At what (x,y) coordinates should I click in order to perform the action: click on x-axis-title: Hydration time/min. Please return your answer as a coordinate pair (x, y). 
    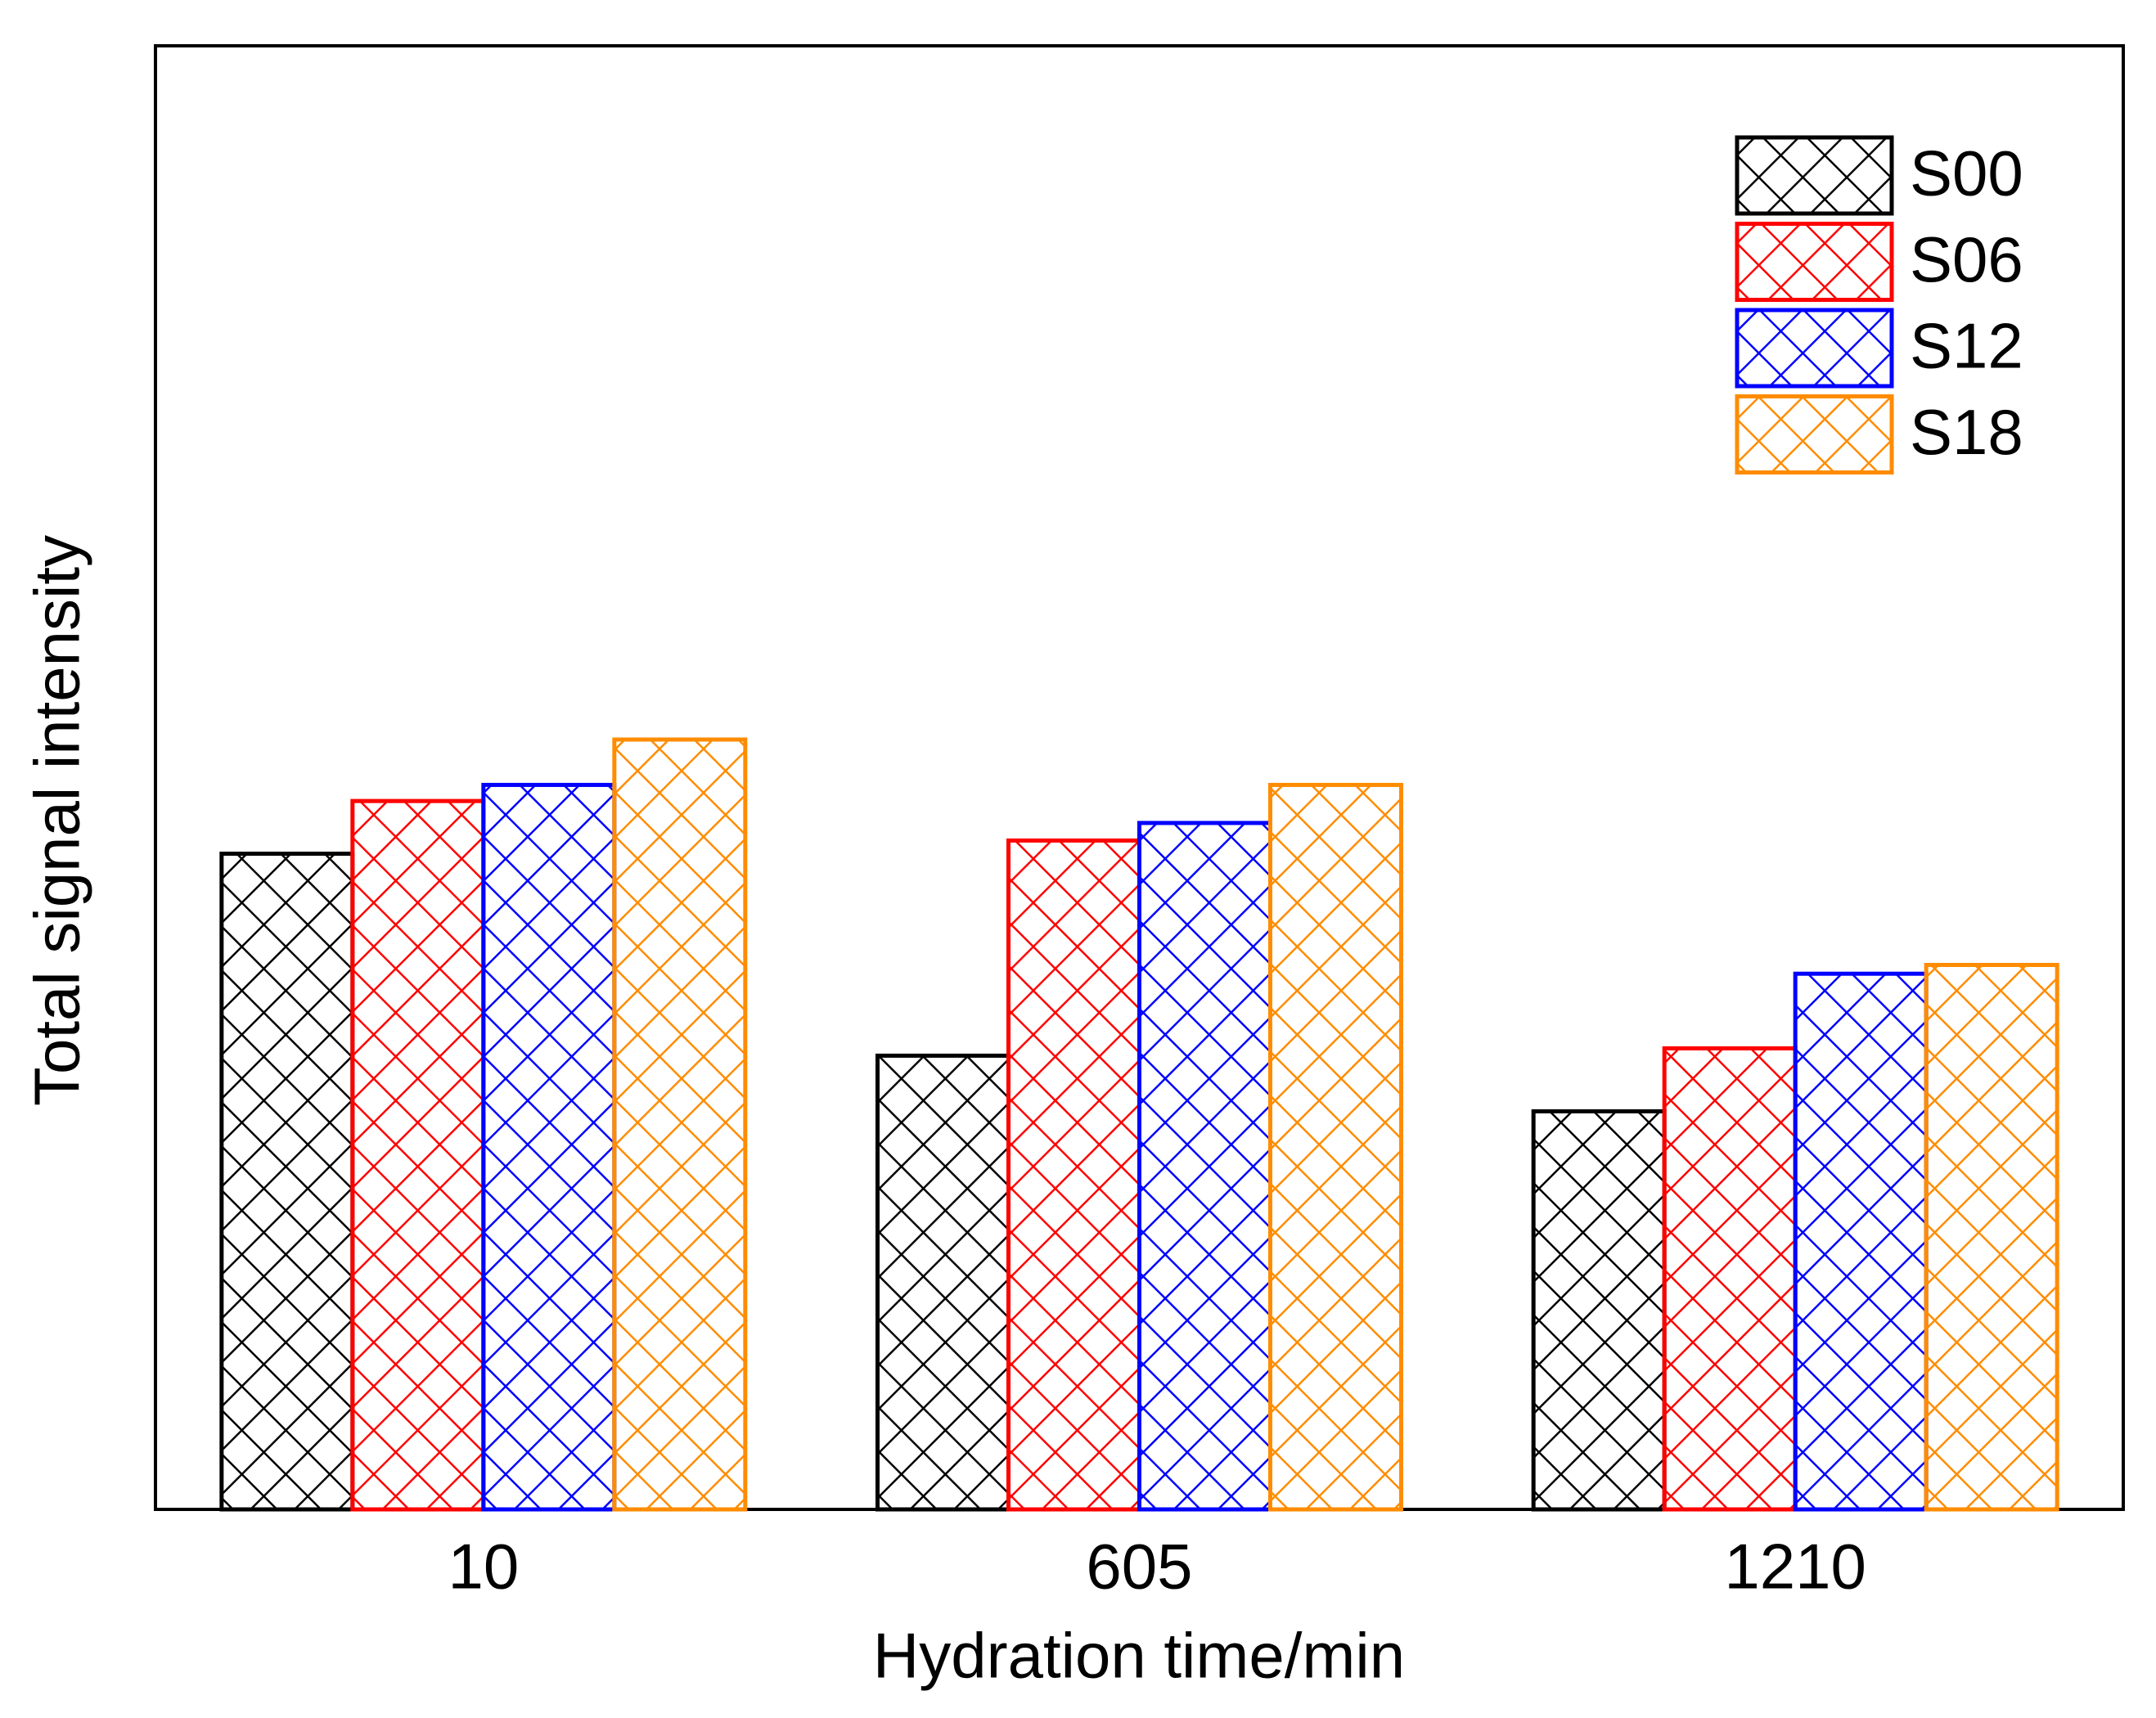
    Looking at the image, I should click on (1139, 1656).